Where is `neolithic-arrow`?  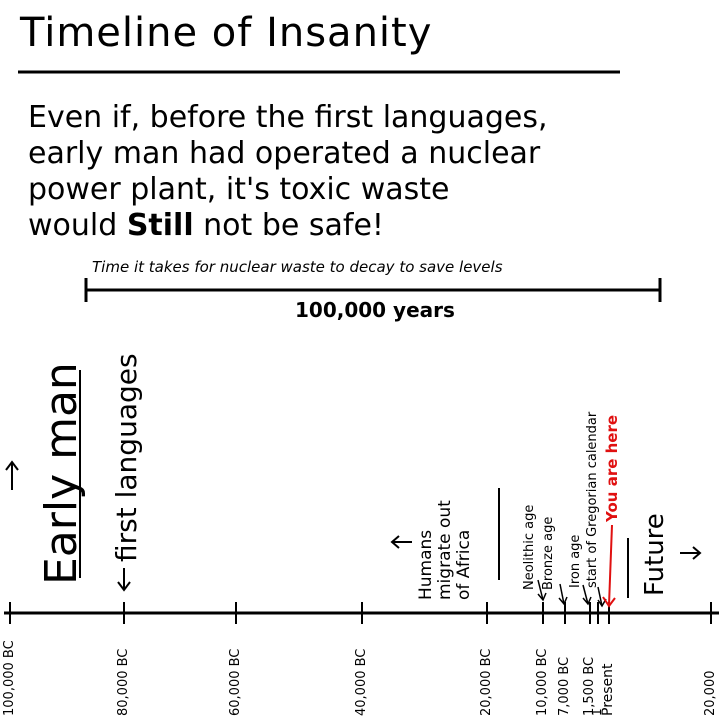
neolithic-arrow is located at coordinates (542, 590).